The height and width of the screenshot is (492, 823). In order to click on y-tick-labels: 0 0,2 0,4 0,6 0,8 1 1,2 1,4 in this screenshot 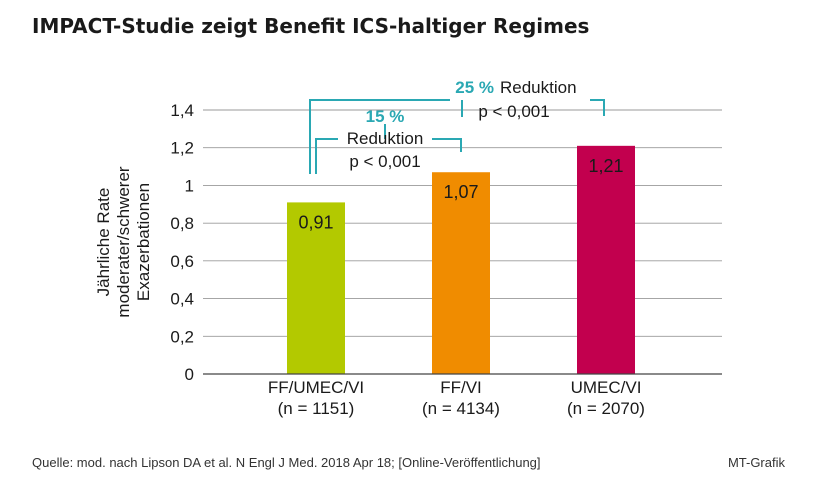, I will do `click(182, 242)`.